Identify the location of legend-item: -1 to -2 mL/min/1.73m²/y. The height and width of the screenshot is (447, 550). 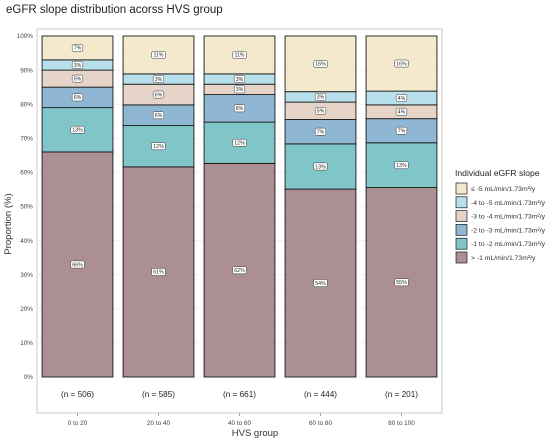
(500, 243).